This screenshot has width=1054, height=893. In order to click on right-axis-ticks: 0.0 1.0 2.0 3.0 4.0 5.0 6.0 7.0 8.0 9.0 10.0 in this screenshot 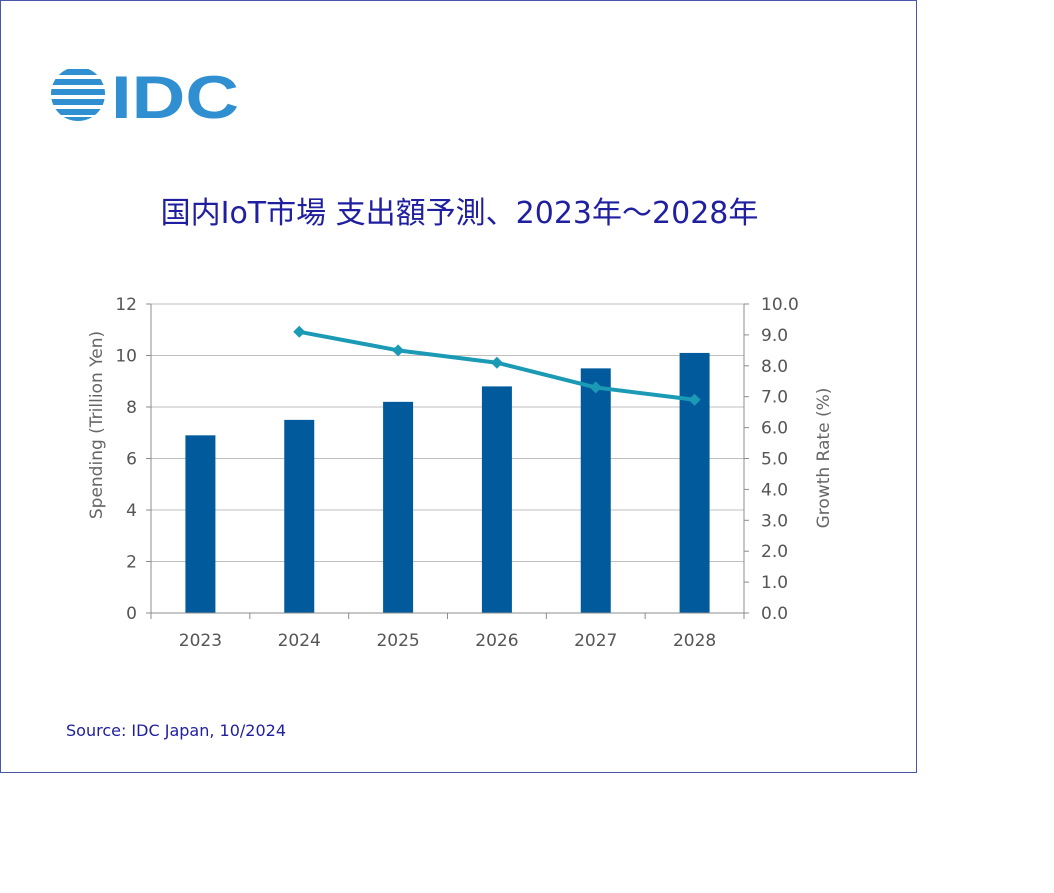, I will do `click(780, 459)`.